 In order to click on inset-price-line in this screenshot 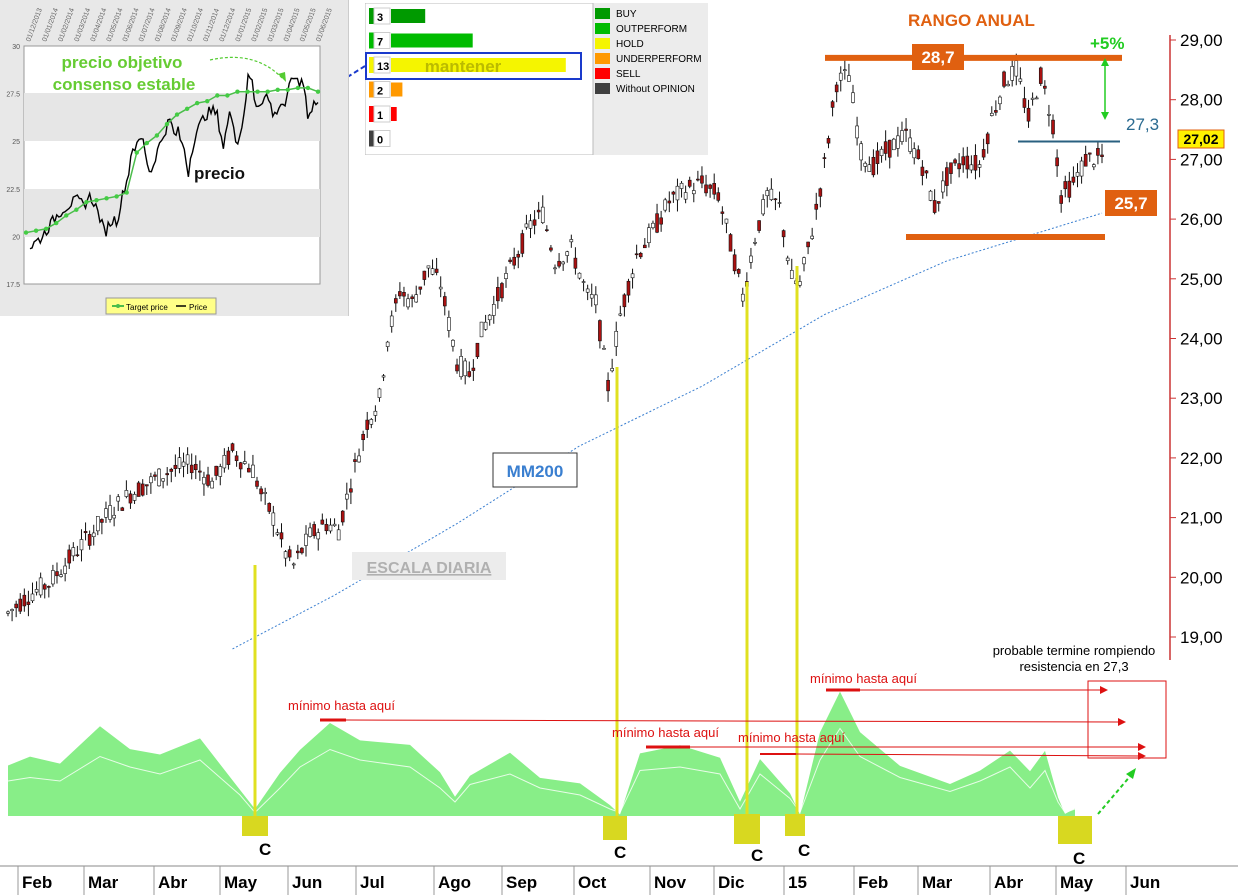, I will do `click(174, 161)`.